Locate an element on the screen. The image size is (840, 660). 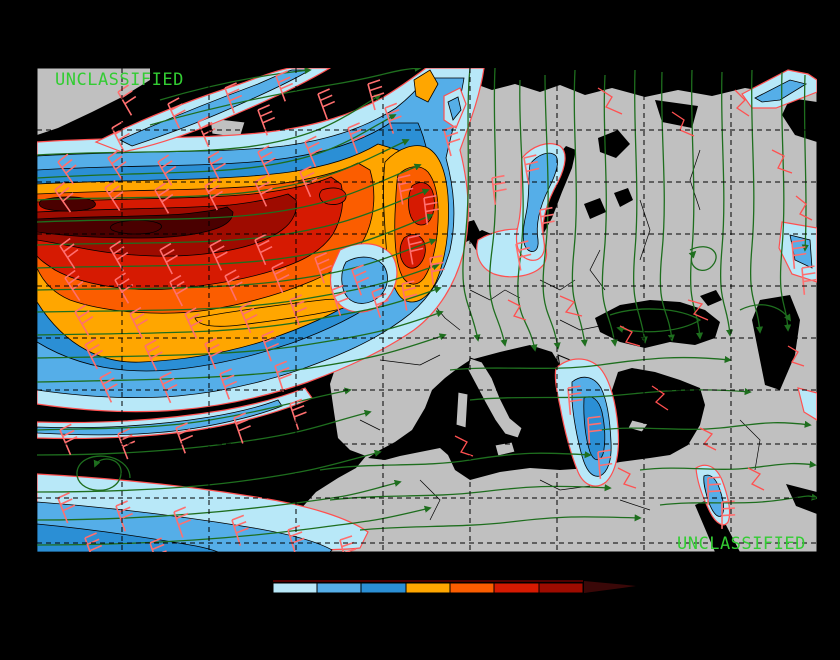
arctic-patch2 is located at coordinates (676, 114).